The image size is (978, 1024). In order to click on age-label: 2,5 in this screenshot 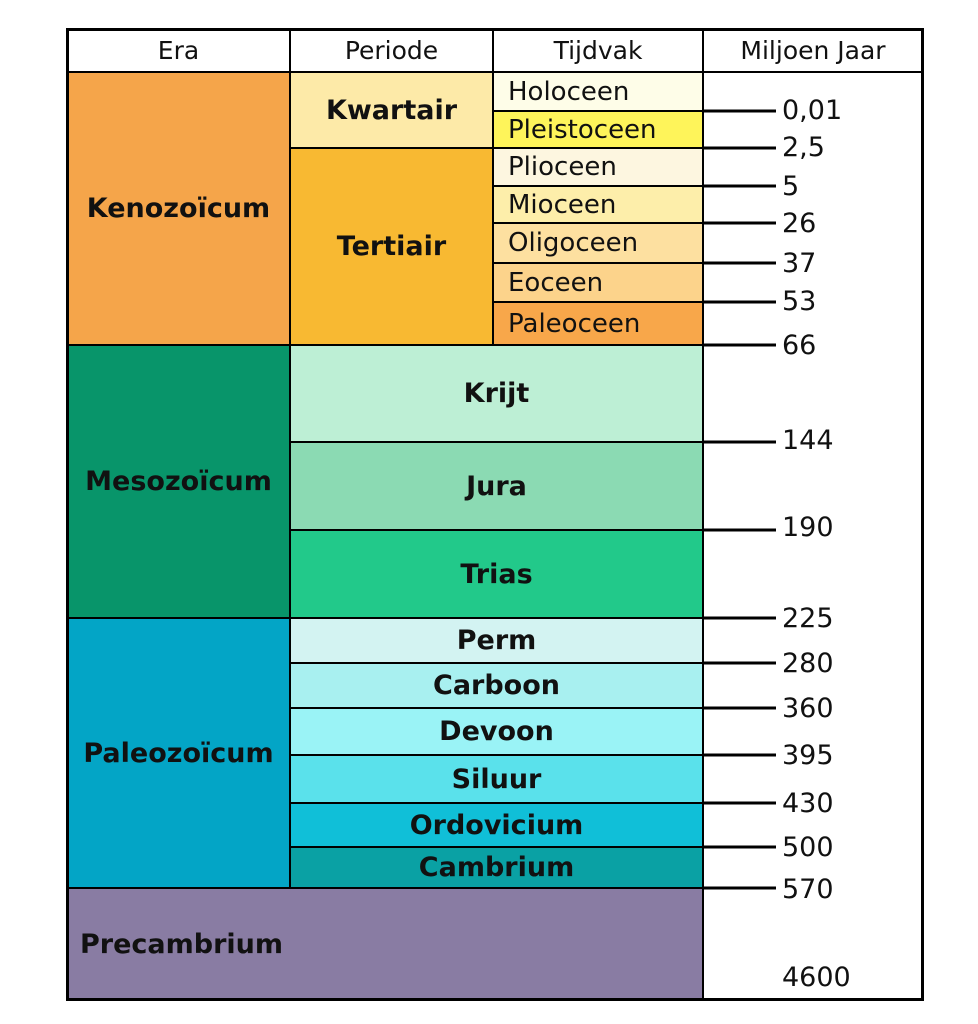, I will do `click(803, 147)`.